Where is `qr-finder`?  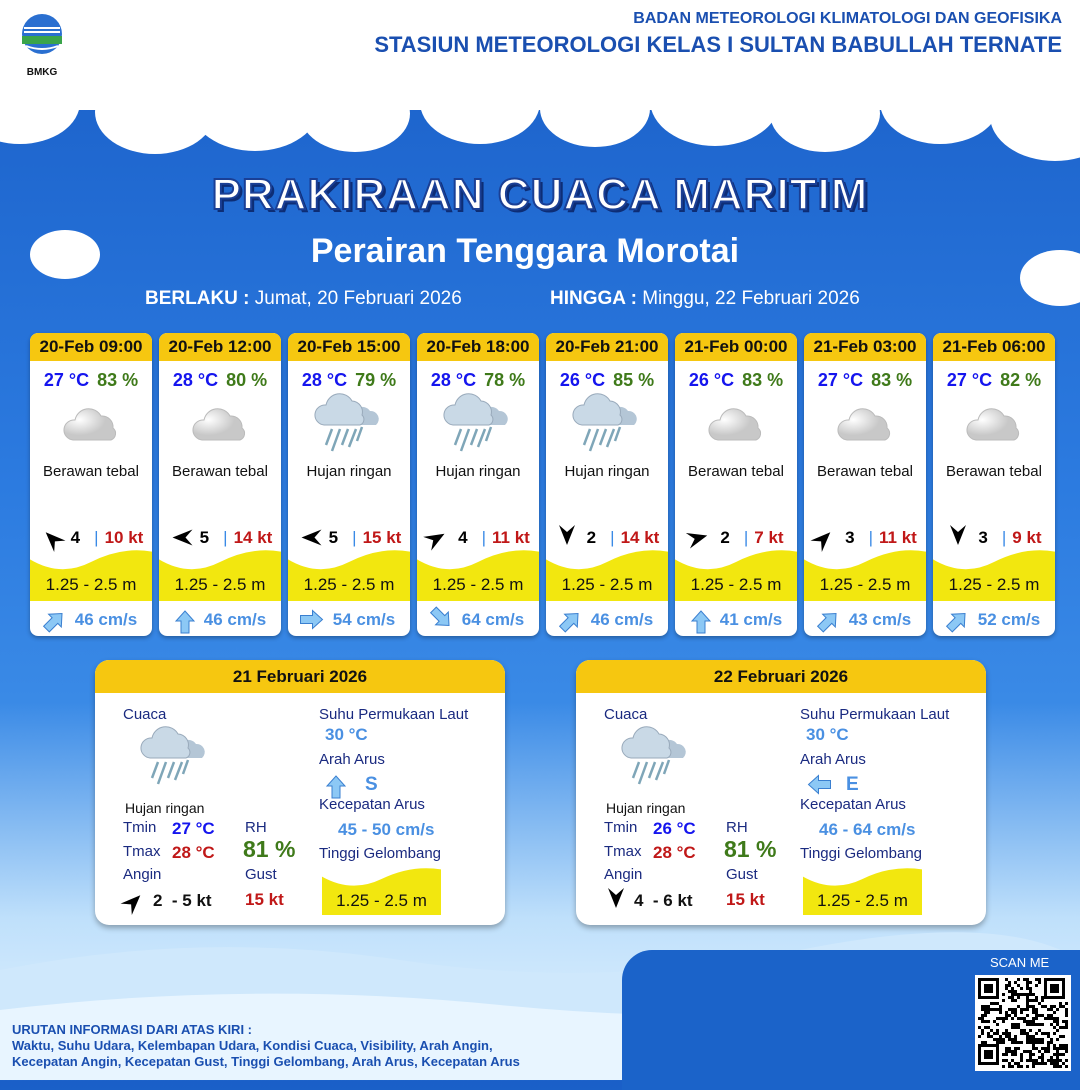
qr-finder is located at coordinates (1054, 988).